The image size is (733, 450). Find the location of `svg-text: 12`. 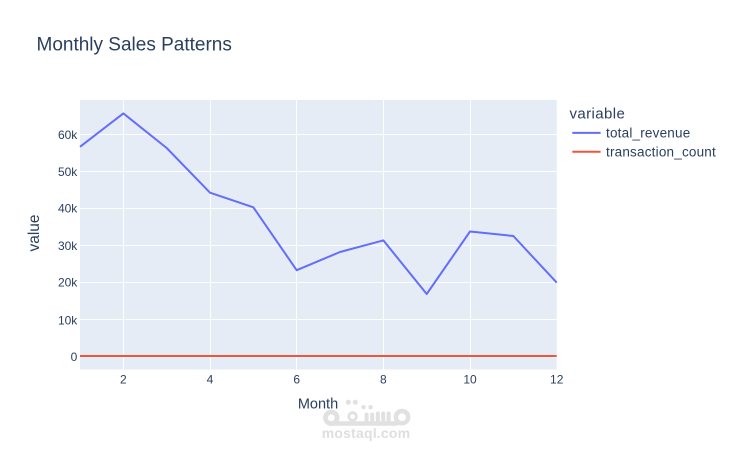

svg-text: 12 is located at coordinates (557, 380).